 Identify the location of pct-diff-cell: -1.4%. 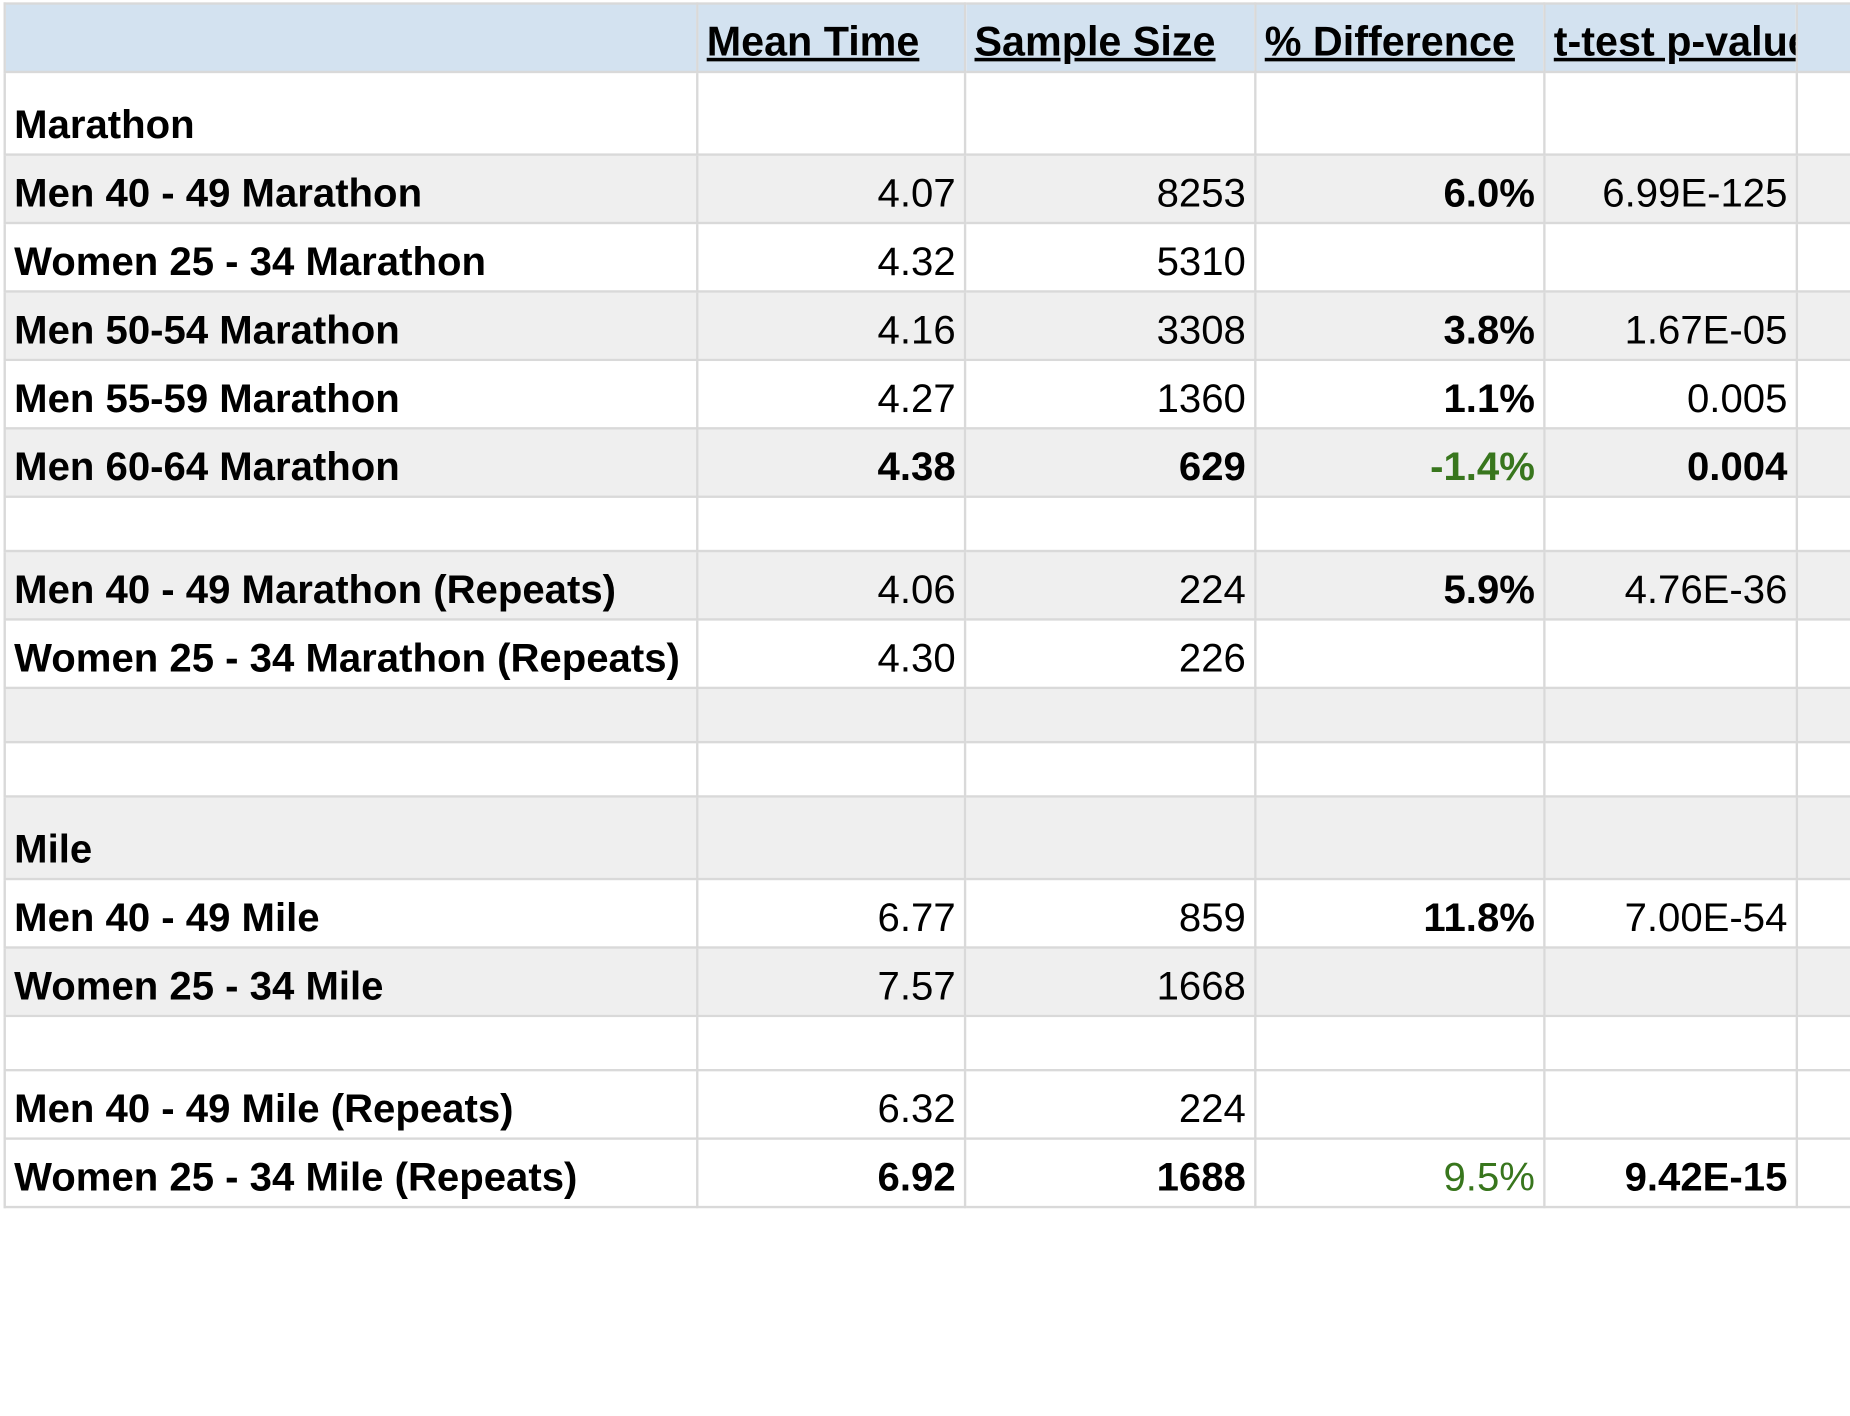
(1400, 462).